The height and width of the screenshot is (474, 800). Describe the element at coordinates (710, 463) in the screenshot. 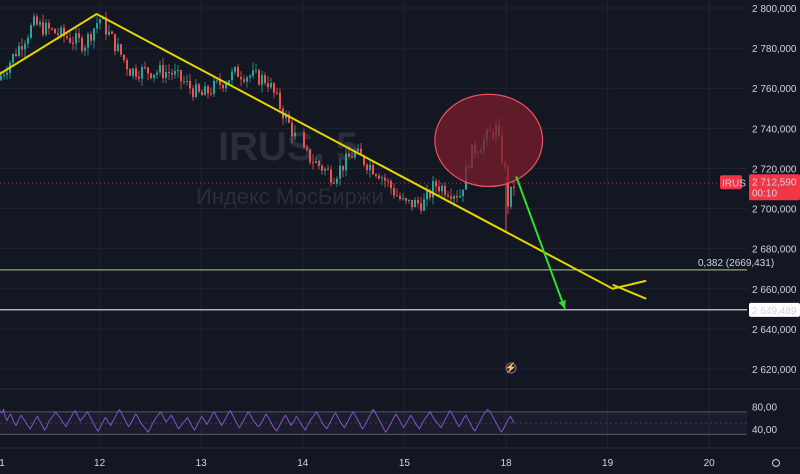

I see `x-tick-label: 20` at that location.